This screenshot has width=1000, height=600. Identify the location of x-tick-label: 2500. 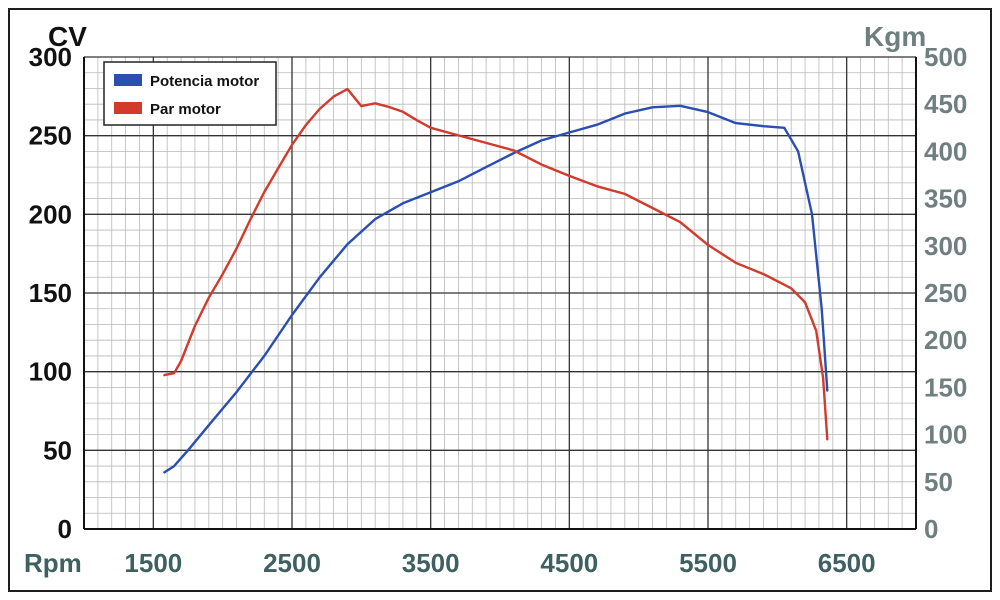
(292, 563).